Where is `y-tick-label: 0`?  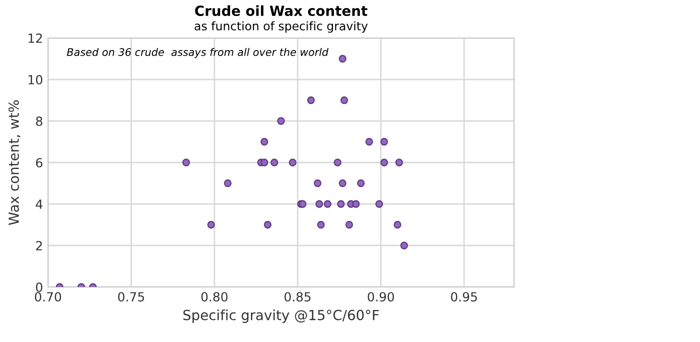
y-tick-label: 0 is located at coordinates (39, 287).